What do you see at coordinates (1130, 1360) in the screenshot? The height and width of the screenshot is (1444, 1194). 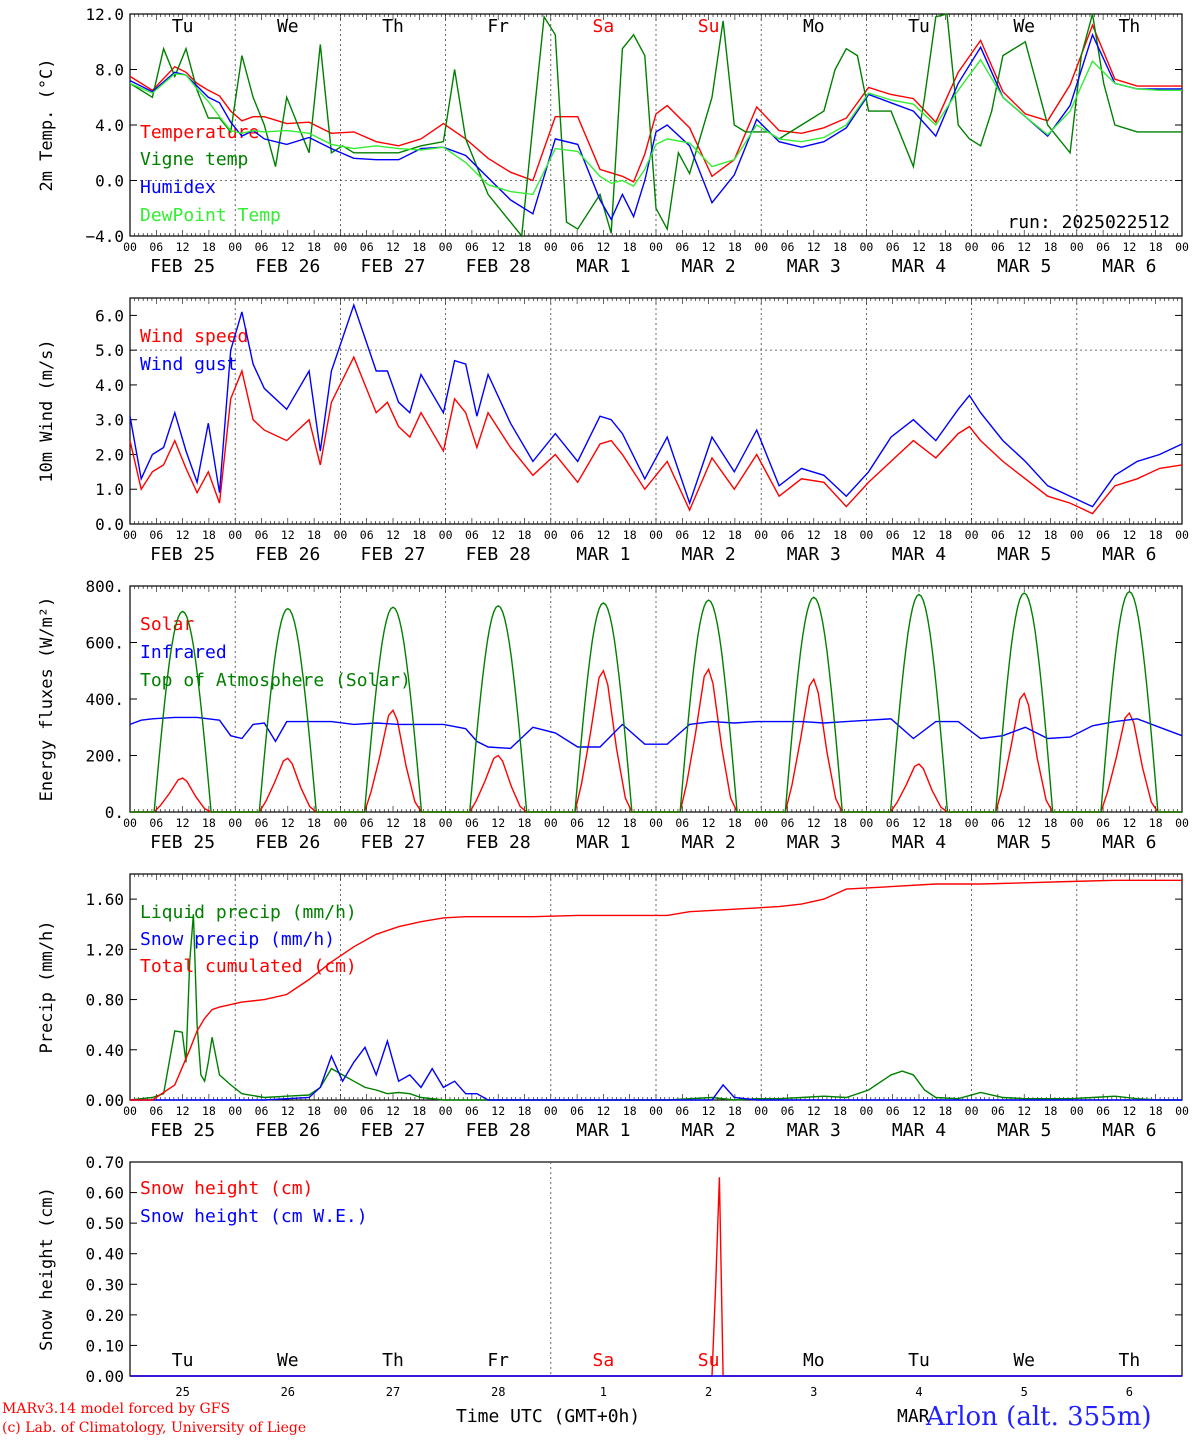 I see `weekday-label: Th` at bounding box center [1130, 1360].